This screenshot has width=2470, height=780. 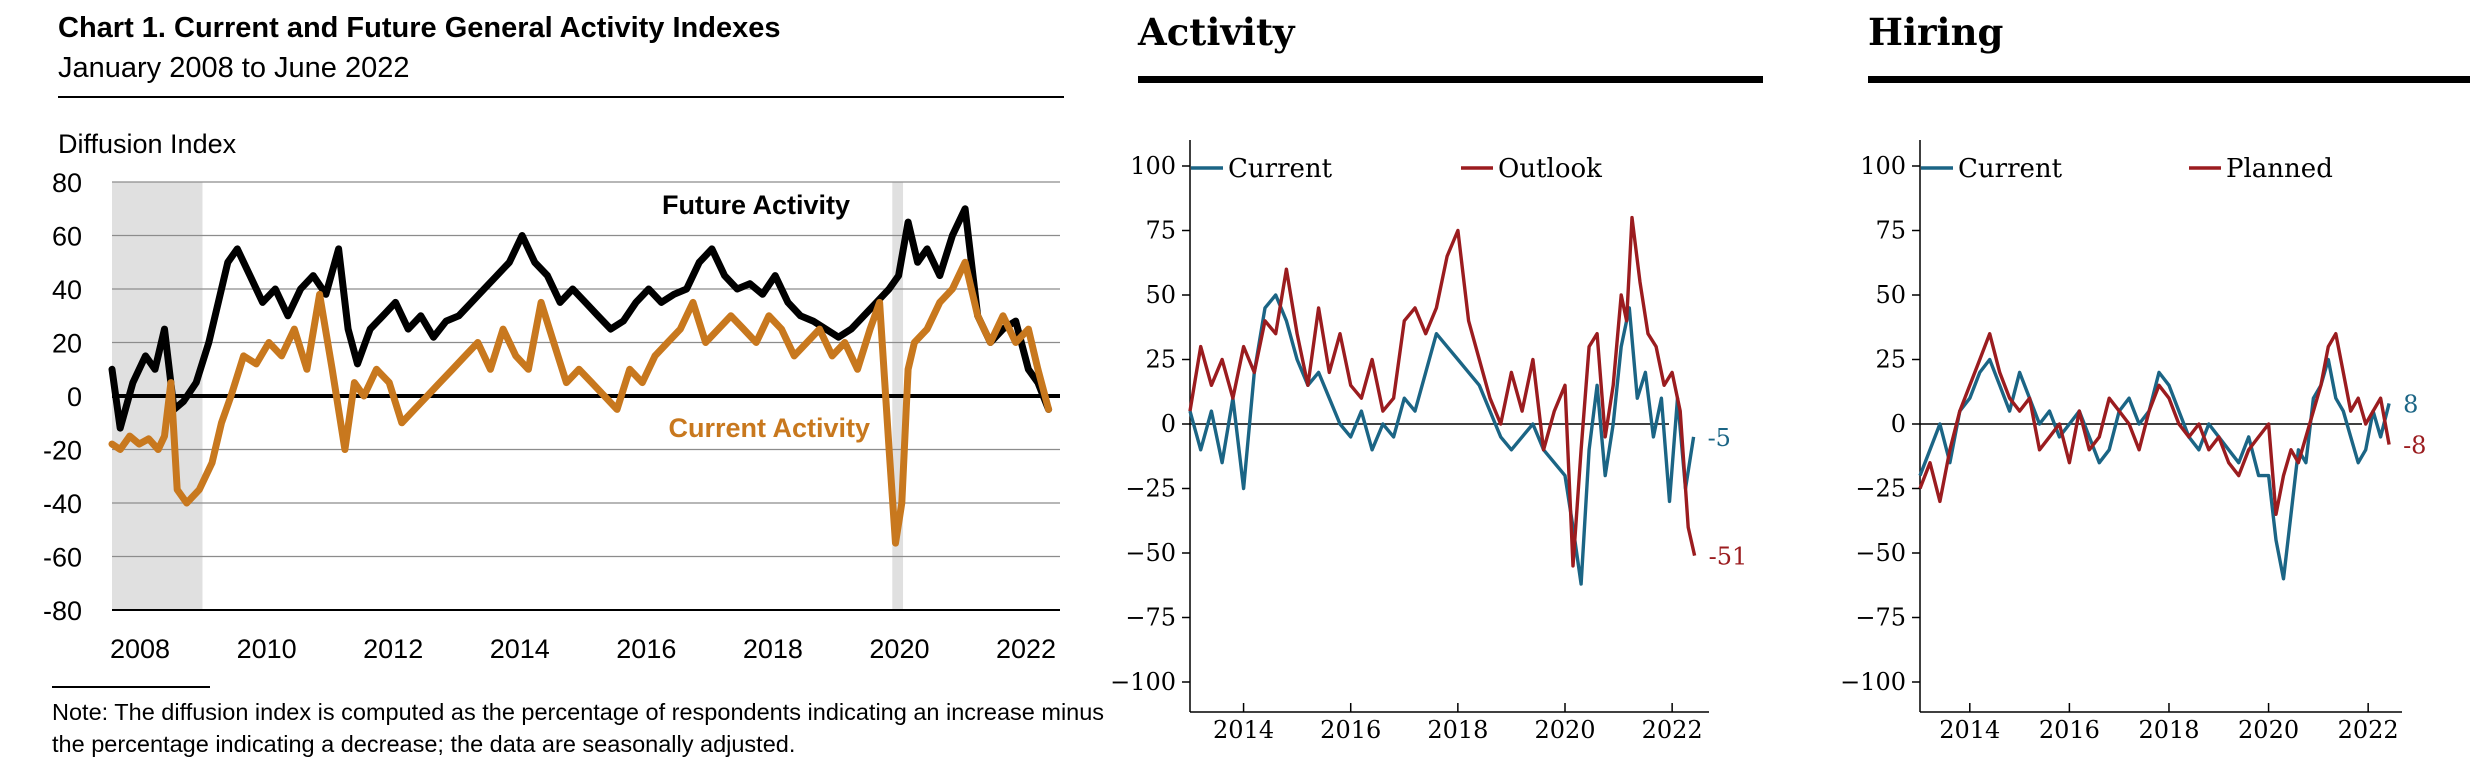 What do you see at coordinates (1936, 32) in the screenshot?
I see `hiring-title: Hiring` at bounding box center [1936, 32].